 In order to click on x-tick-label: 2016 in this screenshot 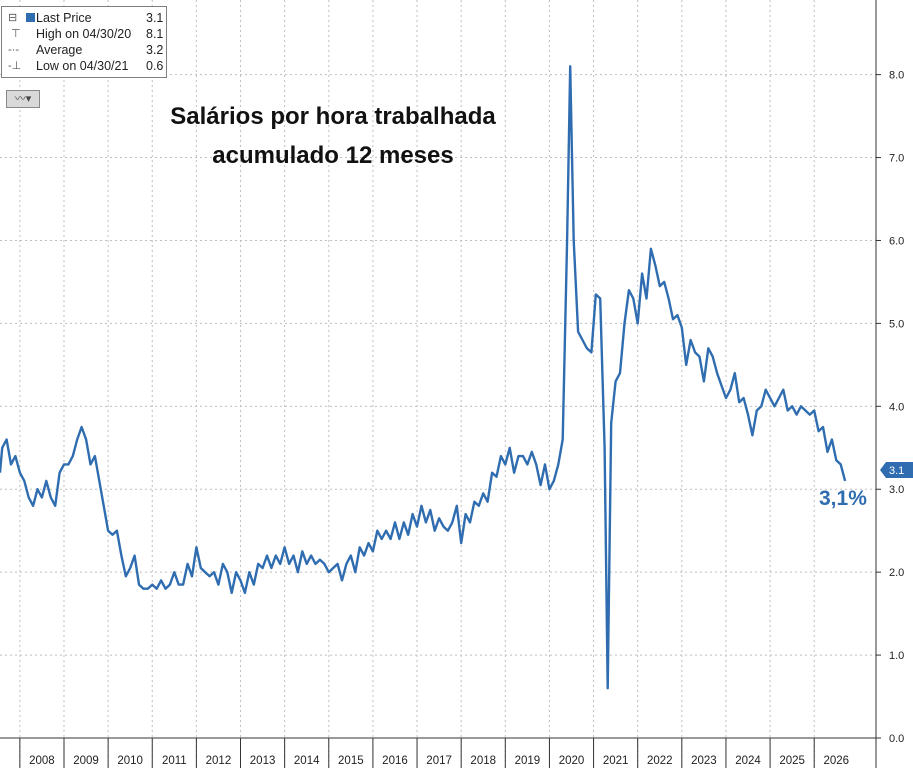, I will do `click(395, 761)`.